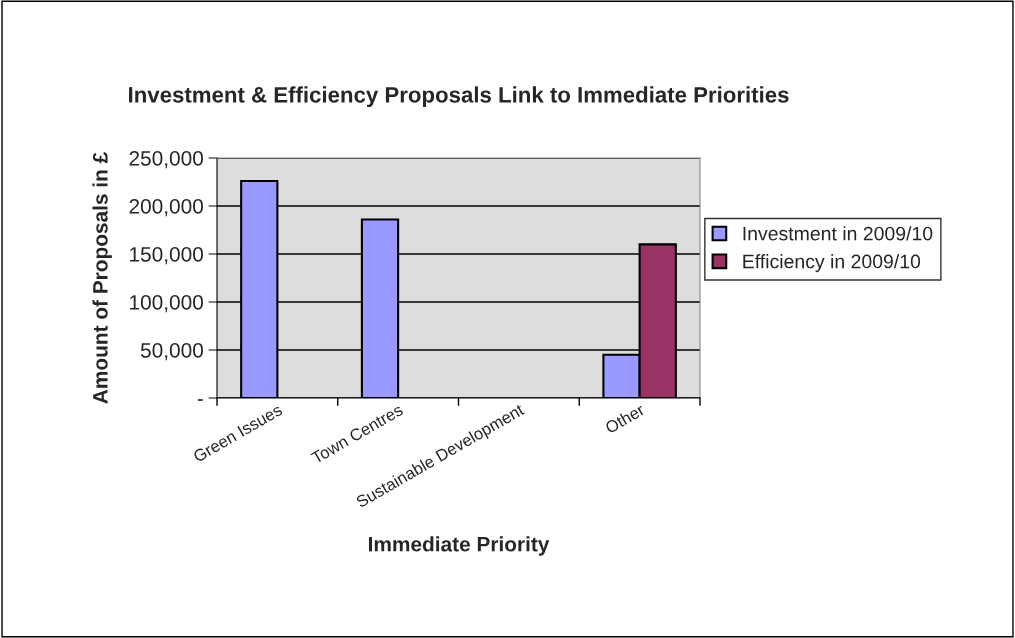 Image resolution: width=1015 pixels, height=638 pixels. Describe the element at coordinates (832, 263) in the screenshot. I see `legend-label: Efficiency in 2009/10` at that location.